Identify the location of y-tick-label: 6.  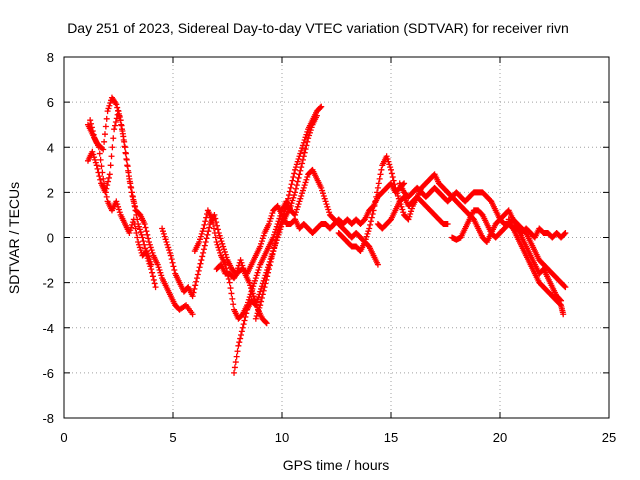
(50, 102).